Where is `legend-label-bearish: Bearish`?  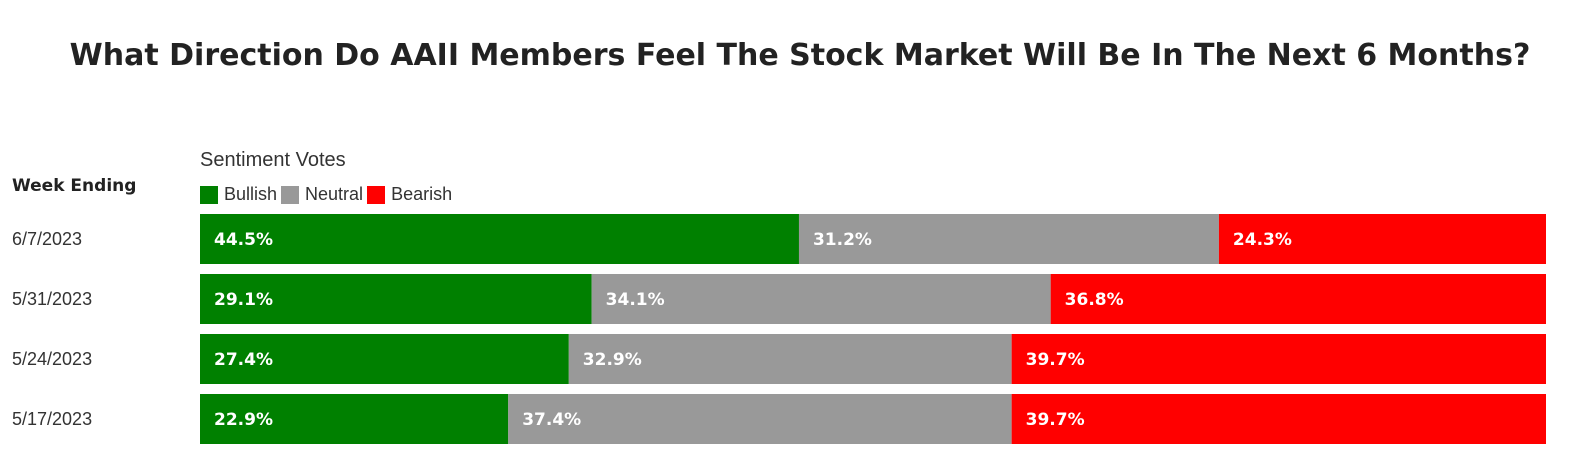 legend-label-bearish: Bearish is located at coordinates (422, 194).